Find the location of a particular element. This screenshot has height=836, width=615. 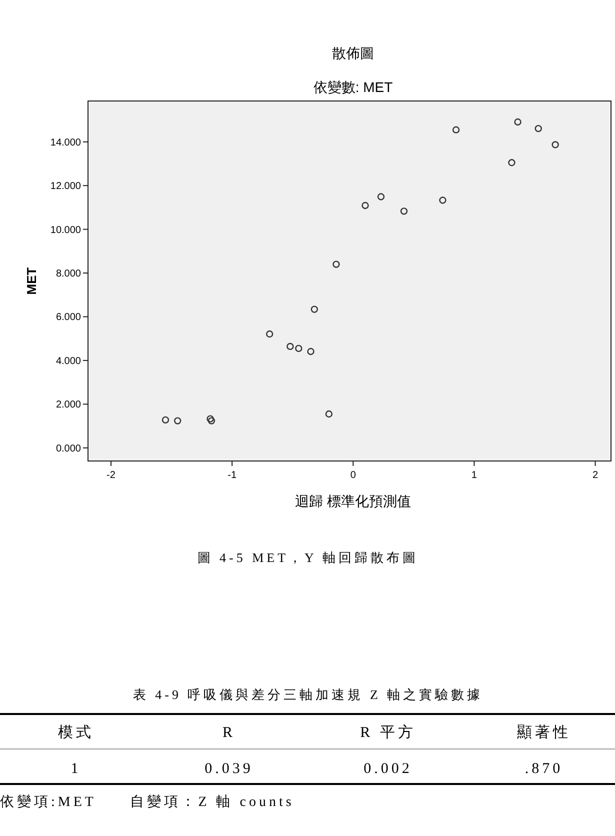

text: 顯著性 is located at coordinates (544, 732).